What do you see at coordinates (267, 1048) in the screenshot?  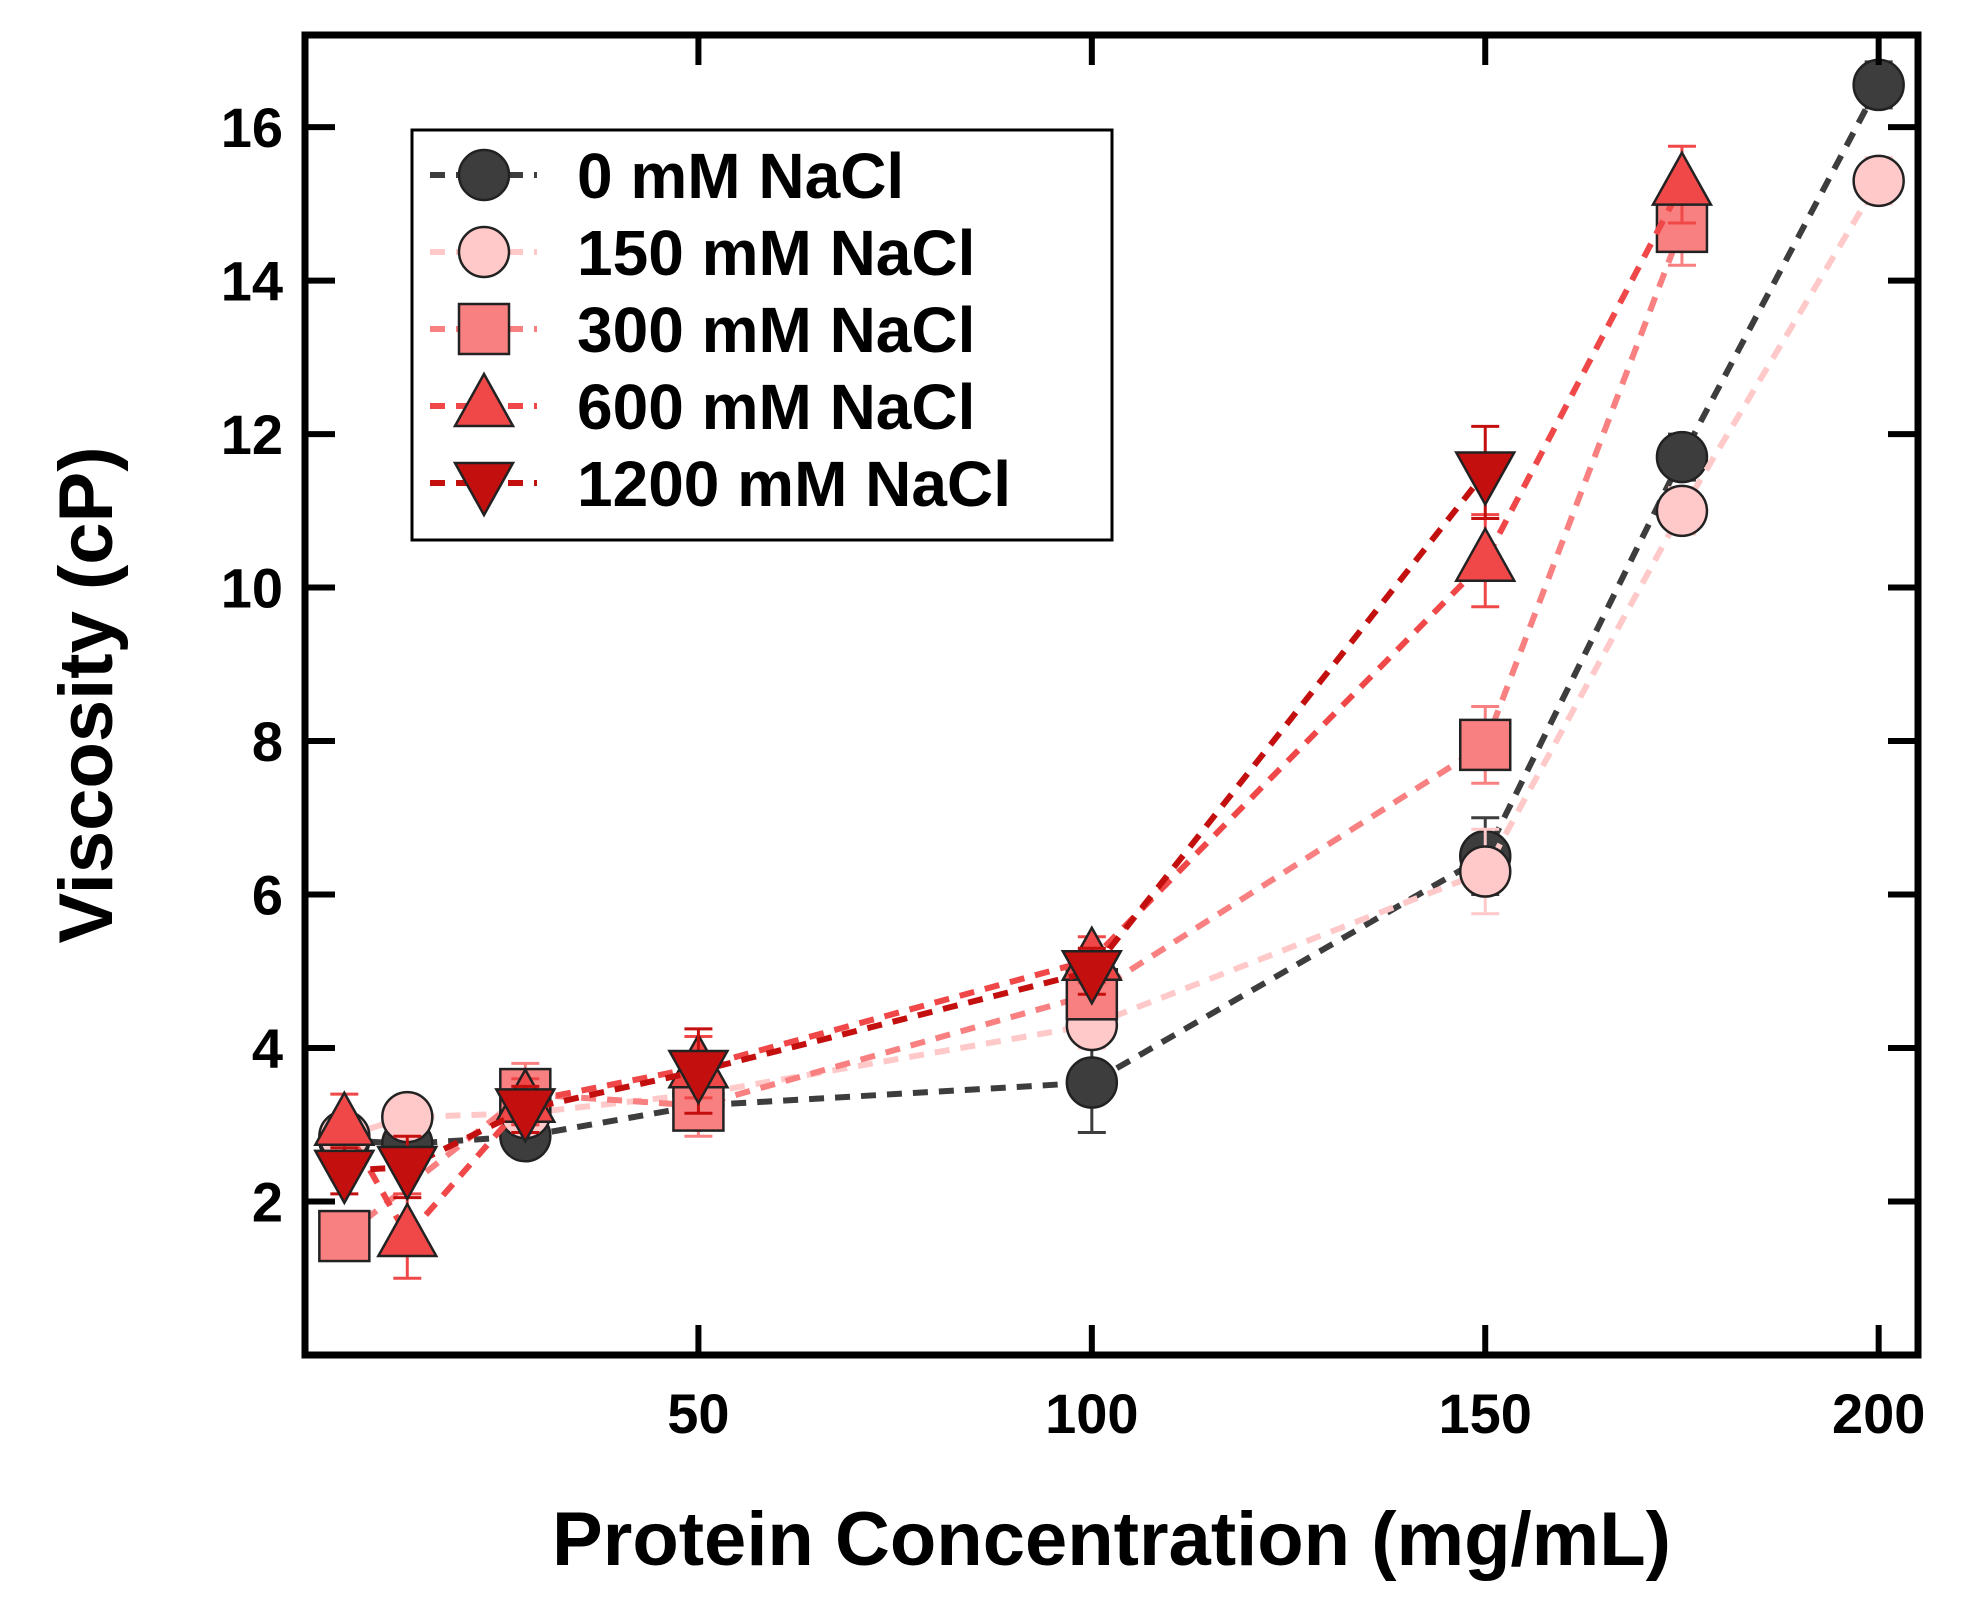 I see `y-tick-label: 4` at bounding box center [267, 1048].